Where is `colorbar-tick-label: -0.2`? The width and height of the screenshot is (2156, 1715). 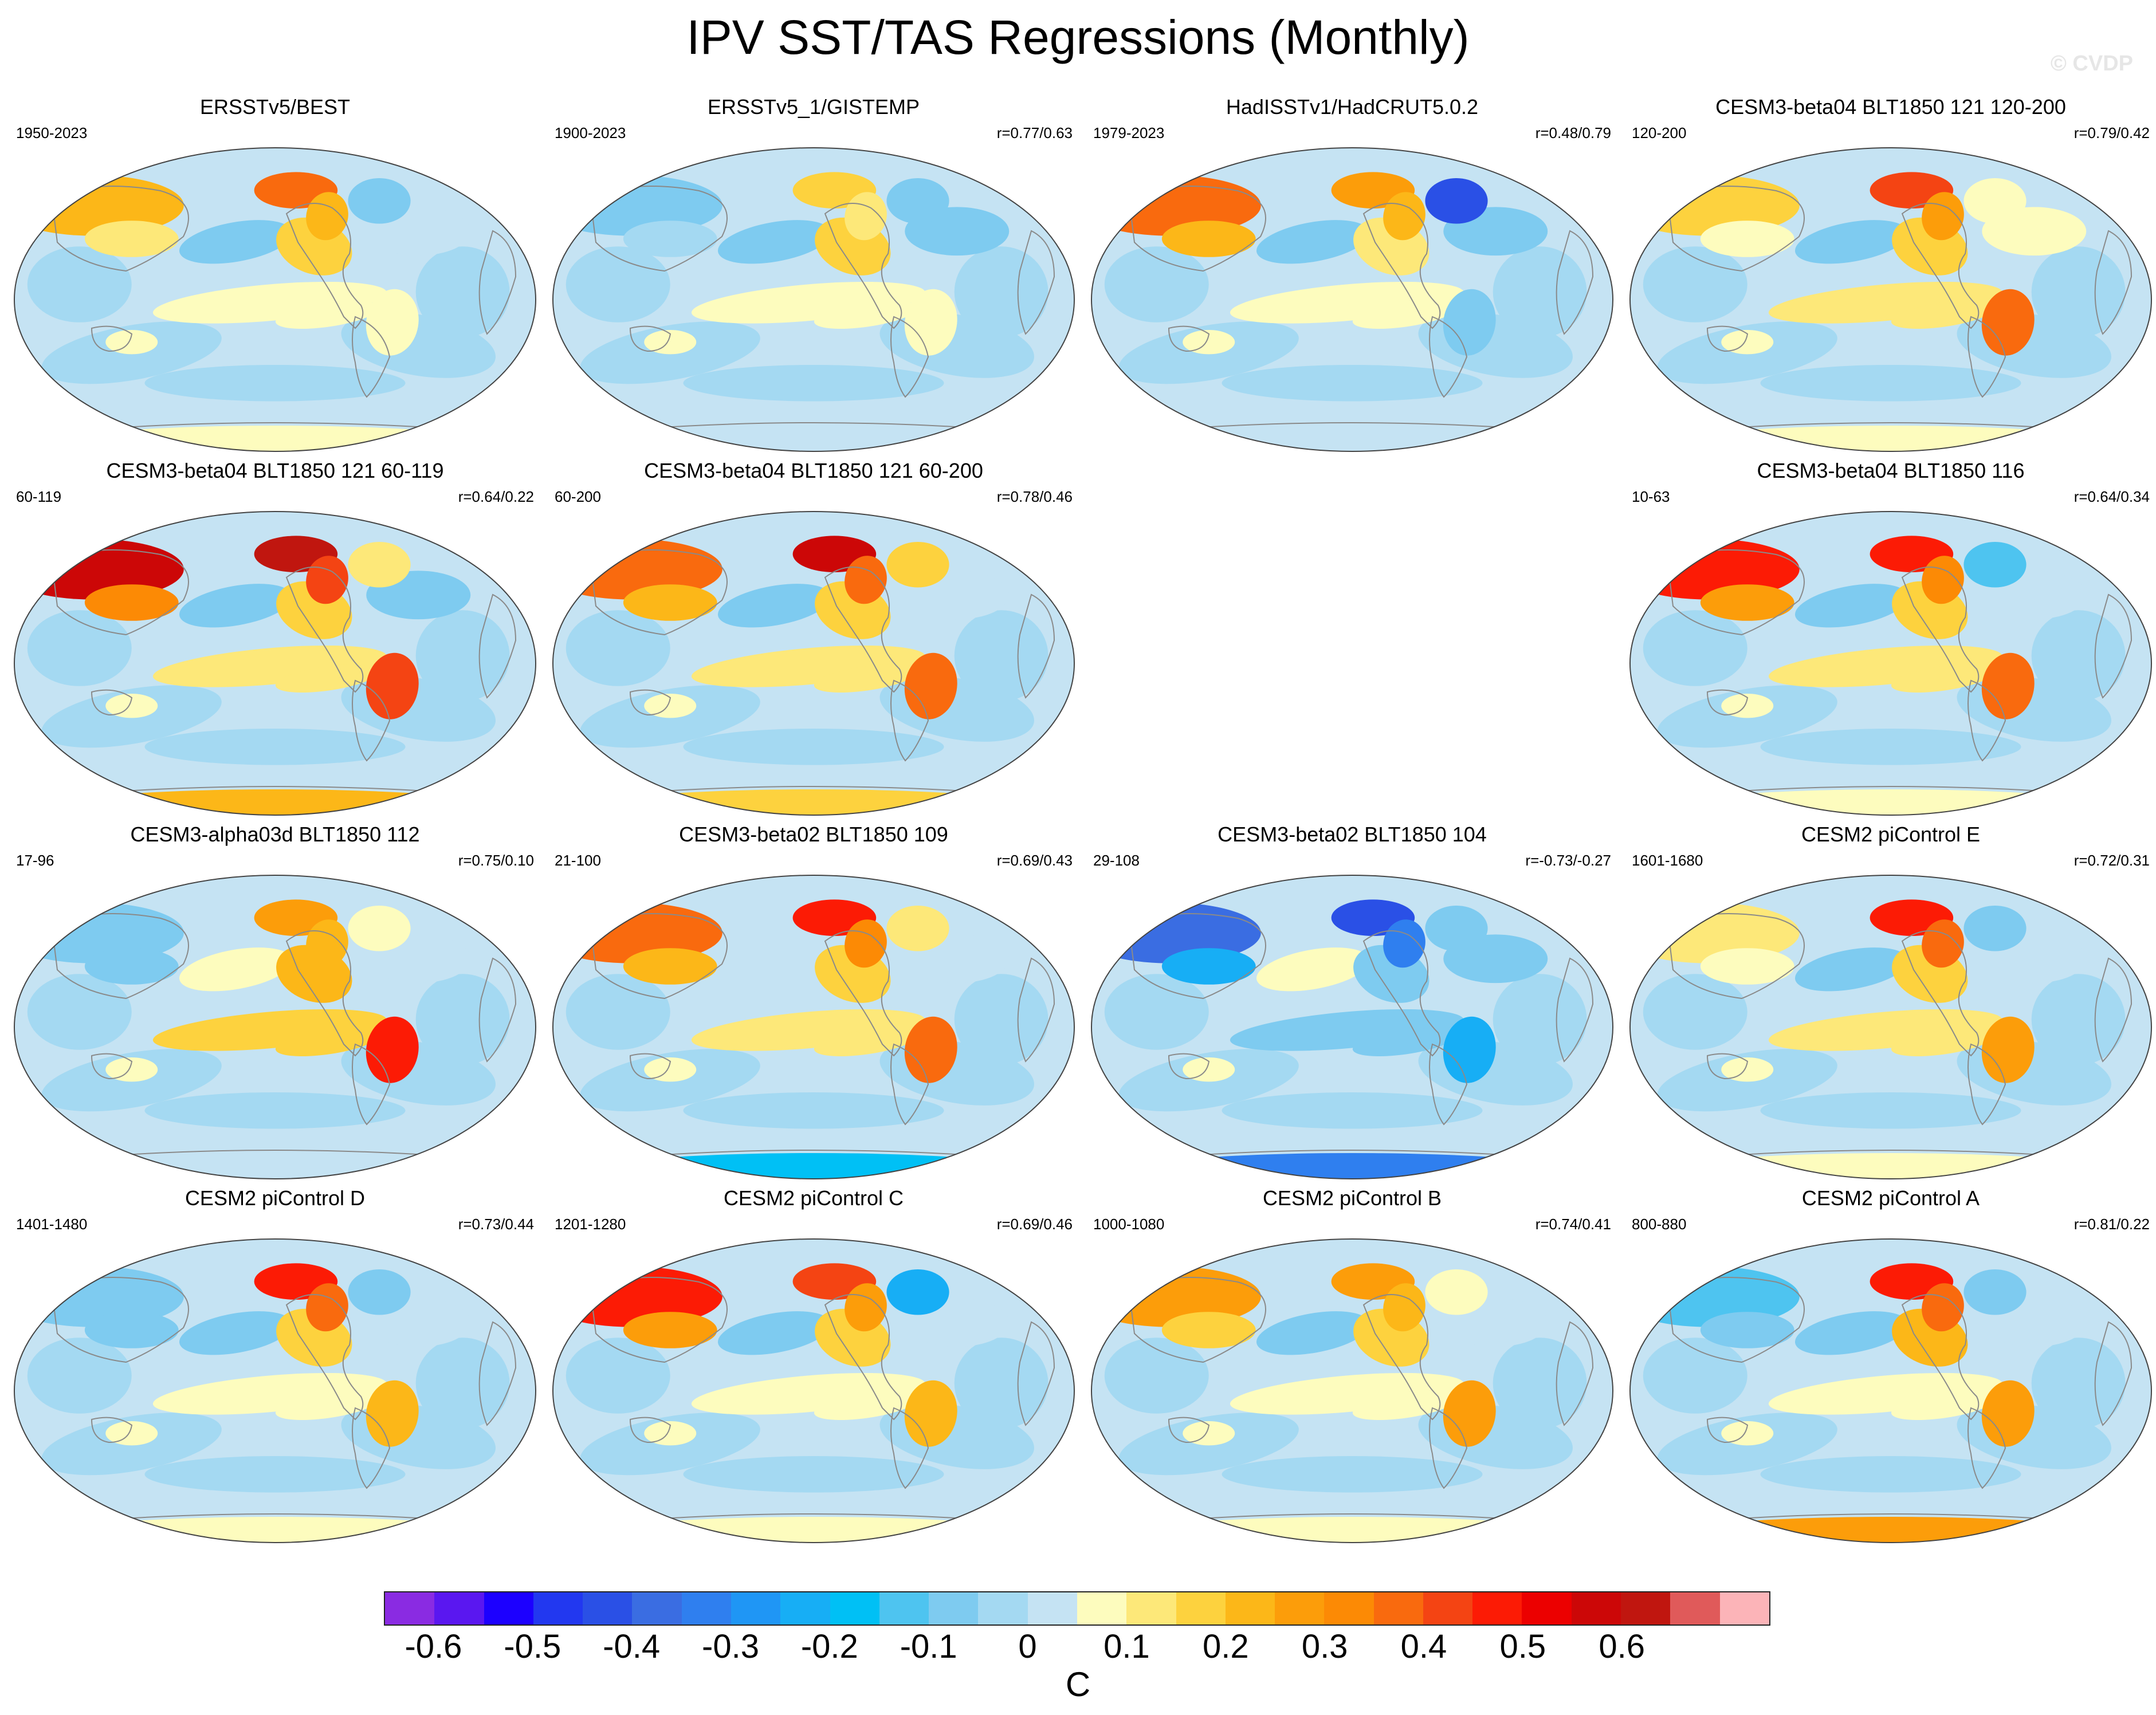
colorbar-tick-label: -0.2 is located at coordinates (829, 1646).